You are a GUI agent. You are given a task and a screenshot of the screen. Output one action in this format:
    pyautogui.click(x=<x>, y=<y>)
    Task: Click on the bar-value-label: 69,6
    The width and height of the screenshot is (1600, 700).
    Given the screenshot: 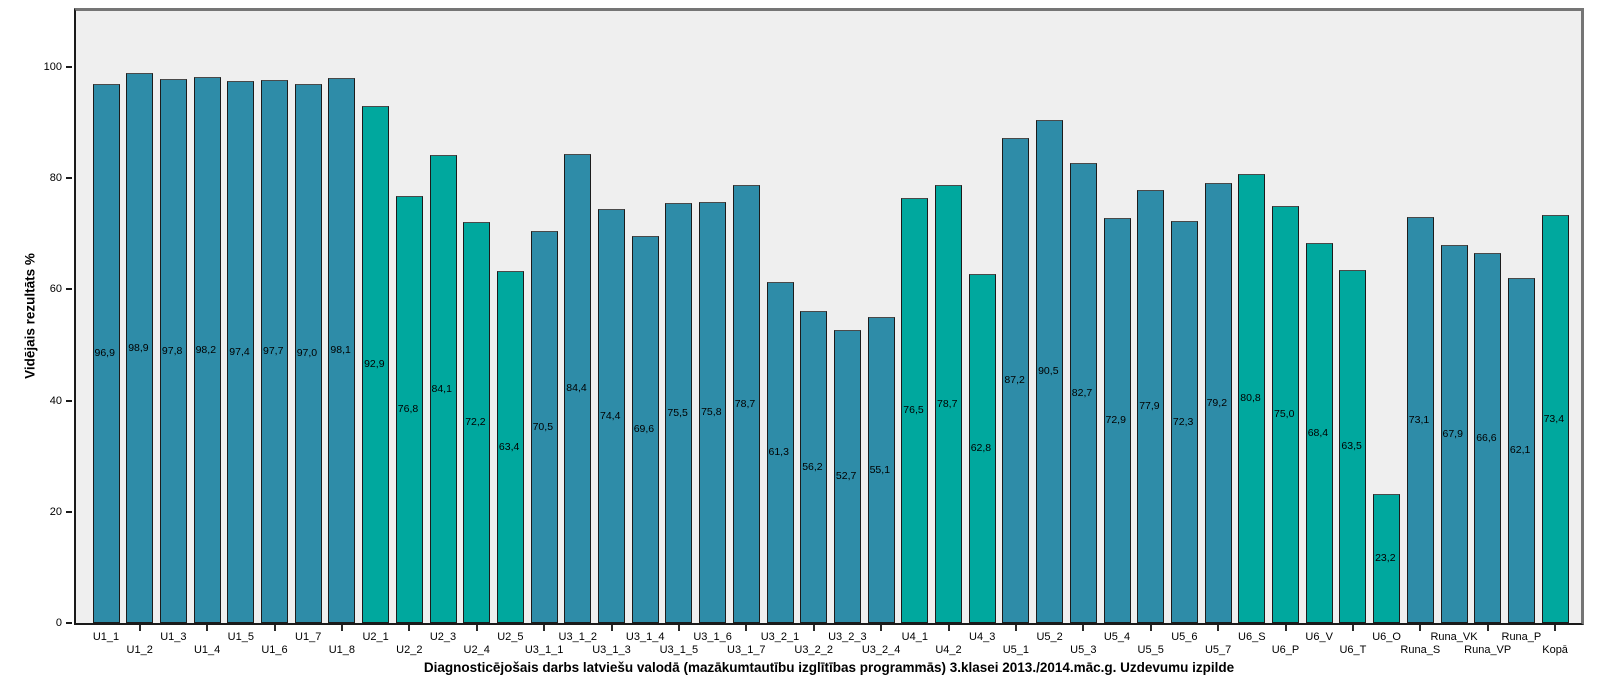 What is the action you would take?
    pyautogui.click(x=644, y=429)
    